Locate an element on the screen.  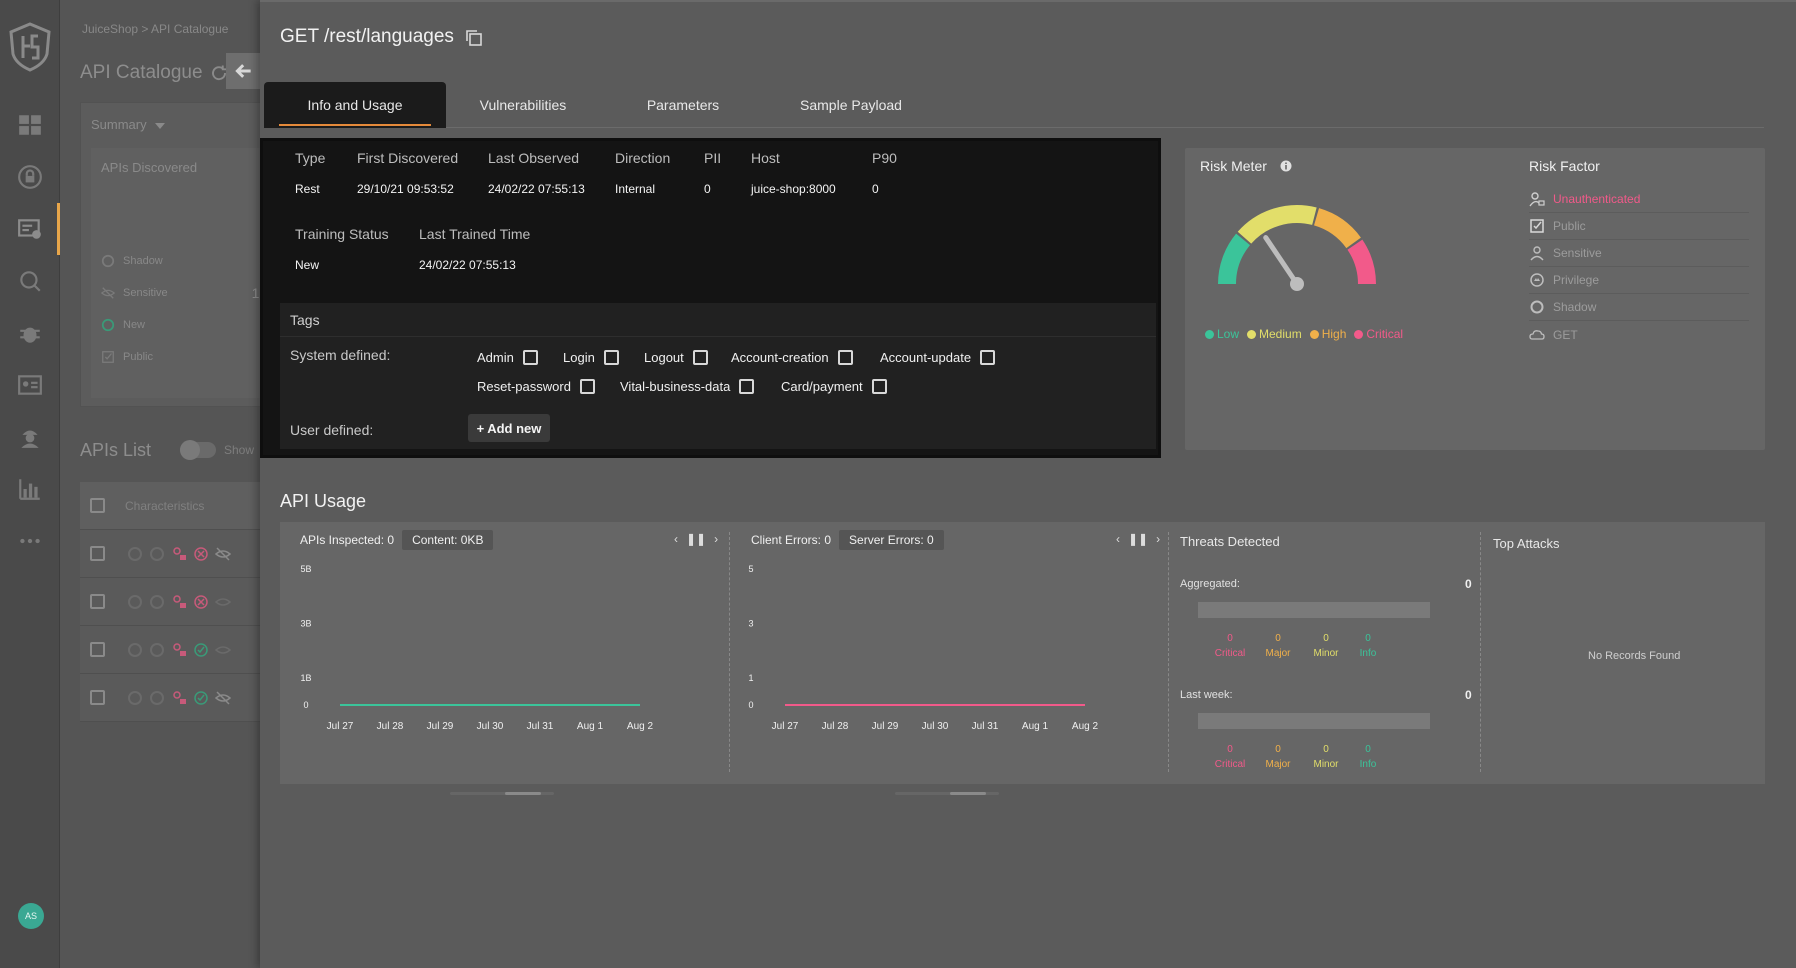
discovered-new-row: New4 is located at coordinates (180, 325).